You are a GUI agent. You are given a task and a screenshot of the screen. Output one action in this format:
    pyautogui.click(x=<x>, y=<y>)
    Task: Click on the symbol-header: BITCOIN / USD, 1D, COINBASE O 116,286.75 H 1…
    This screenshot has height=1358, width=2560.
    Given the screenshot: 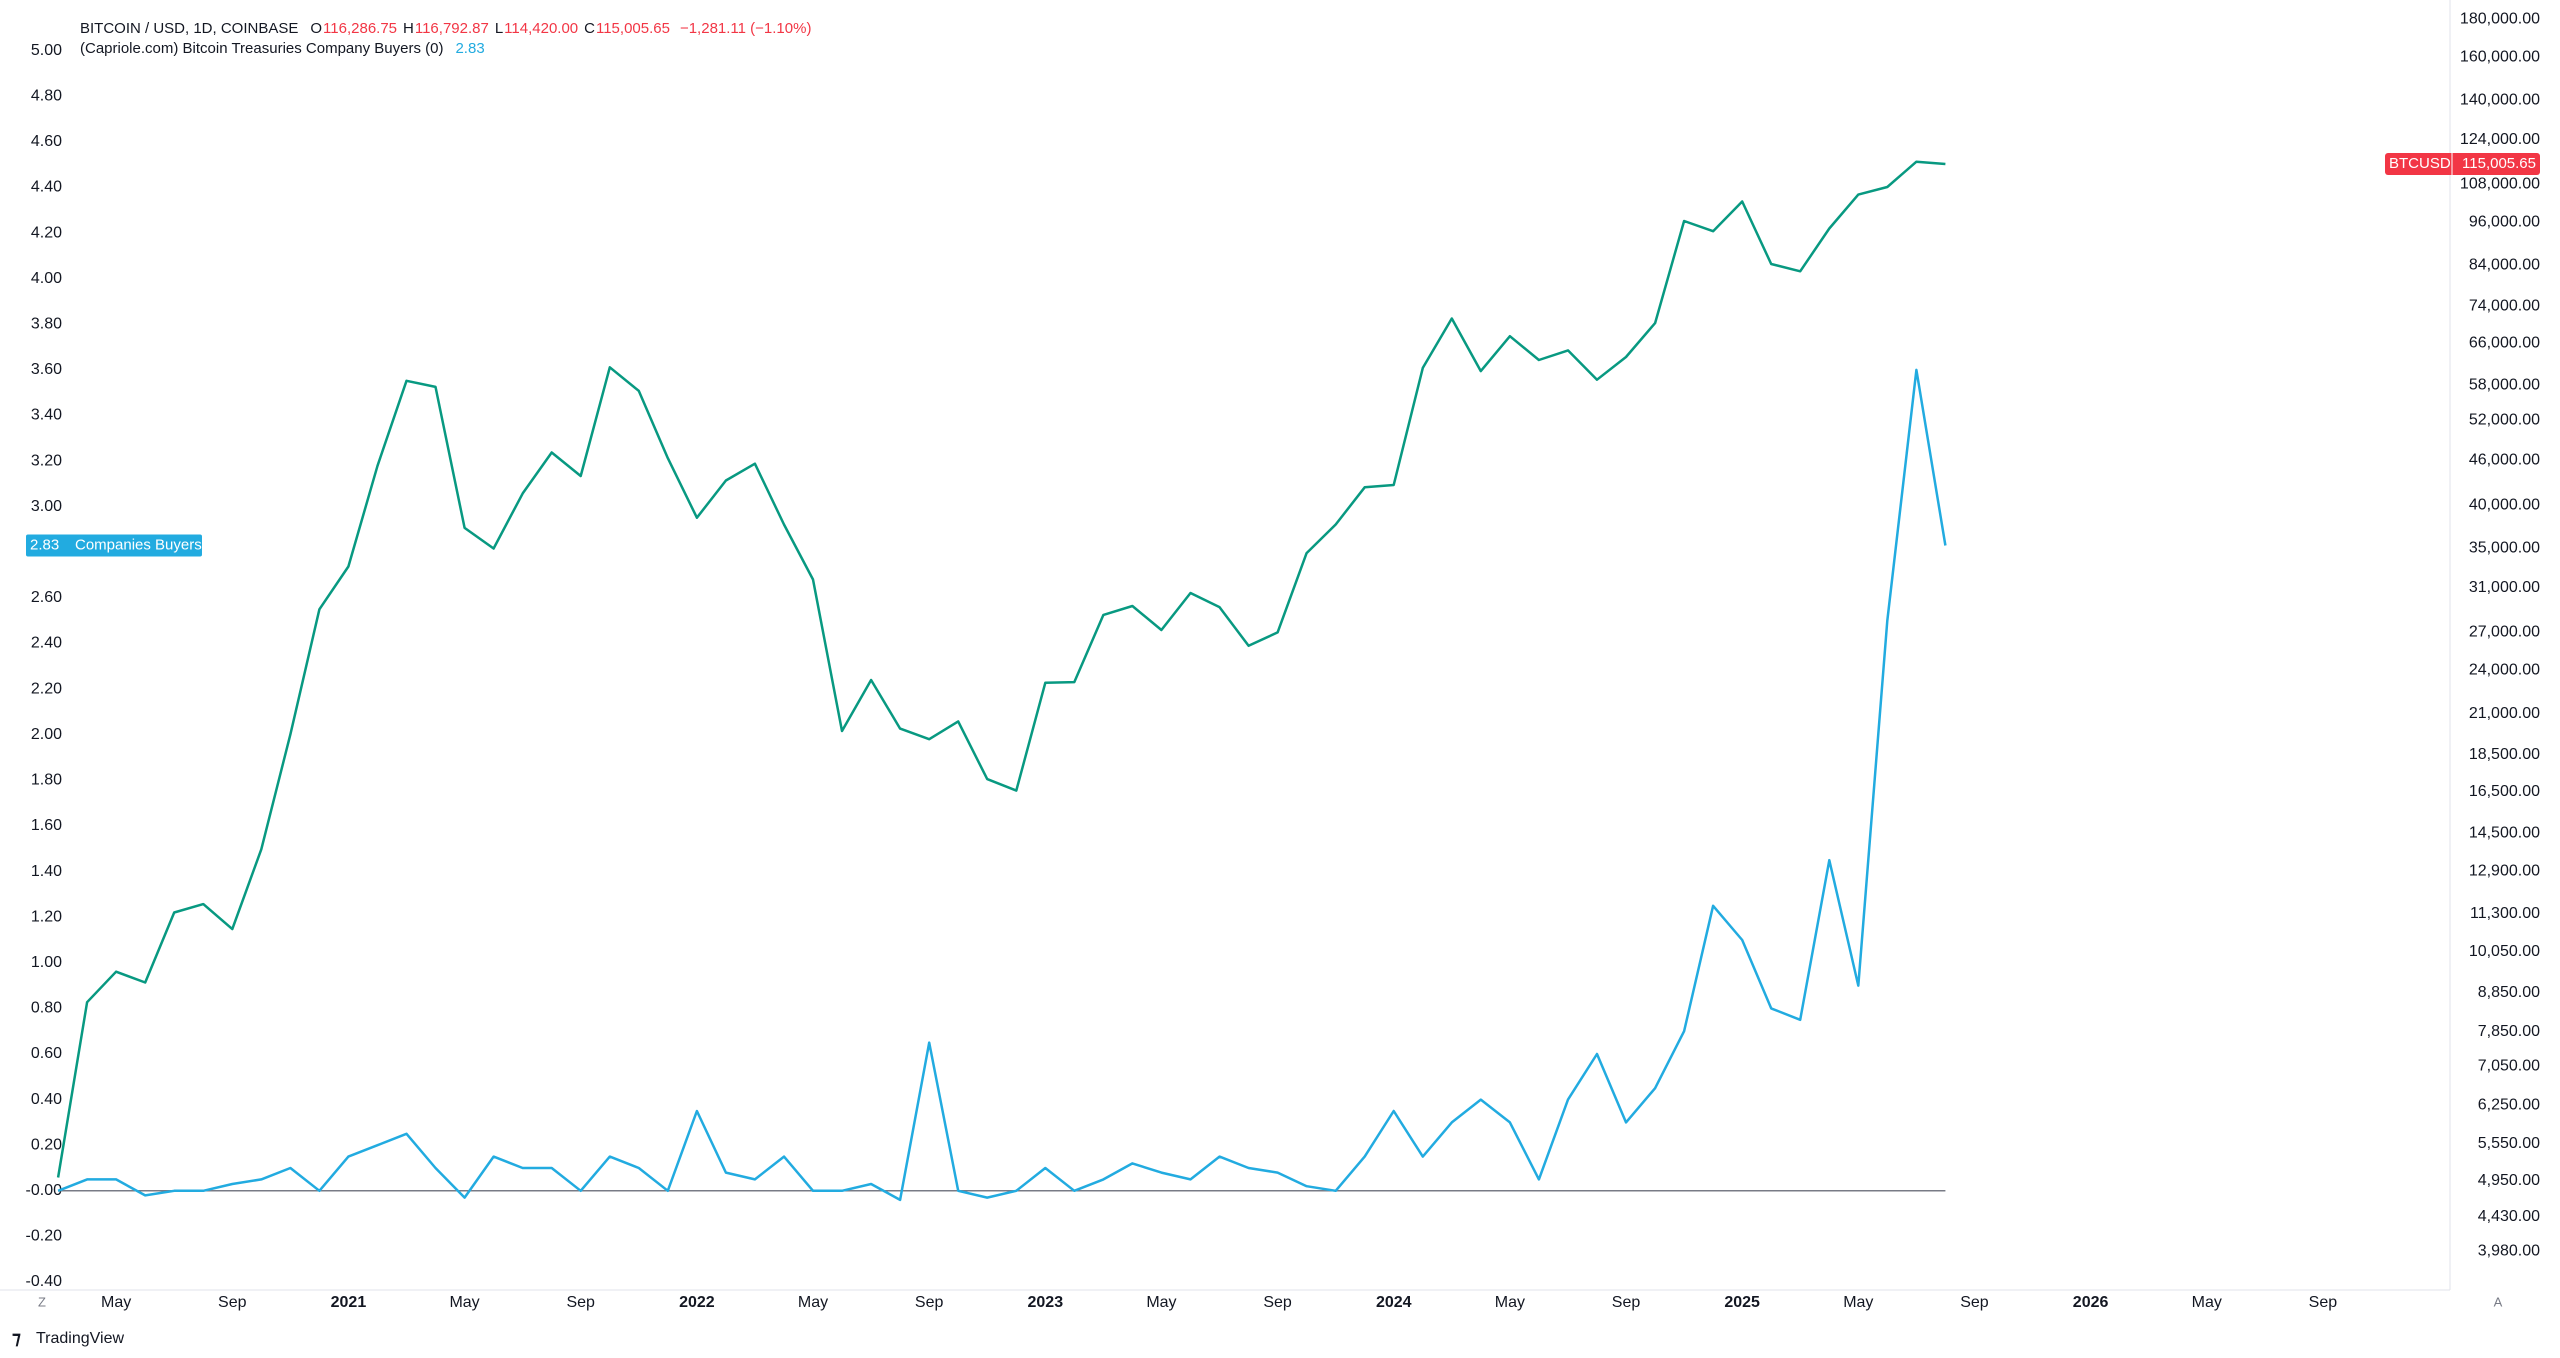 What is the action you would take?
    pyautogui.click(x=445, y=28)
    